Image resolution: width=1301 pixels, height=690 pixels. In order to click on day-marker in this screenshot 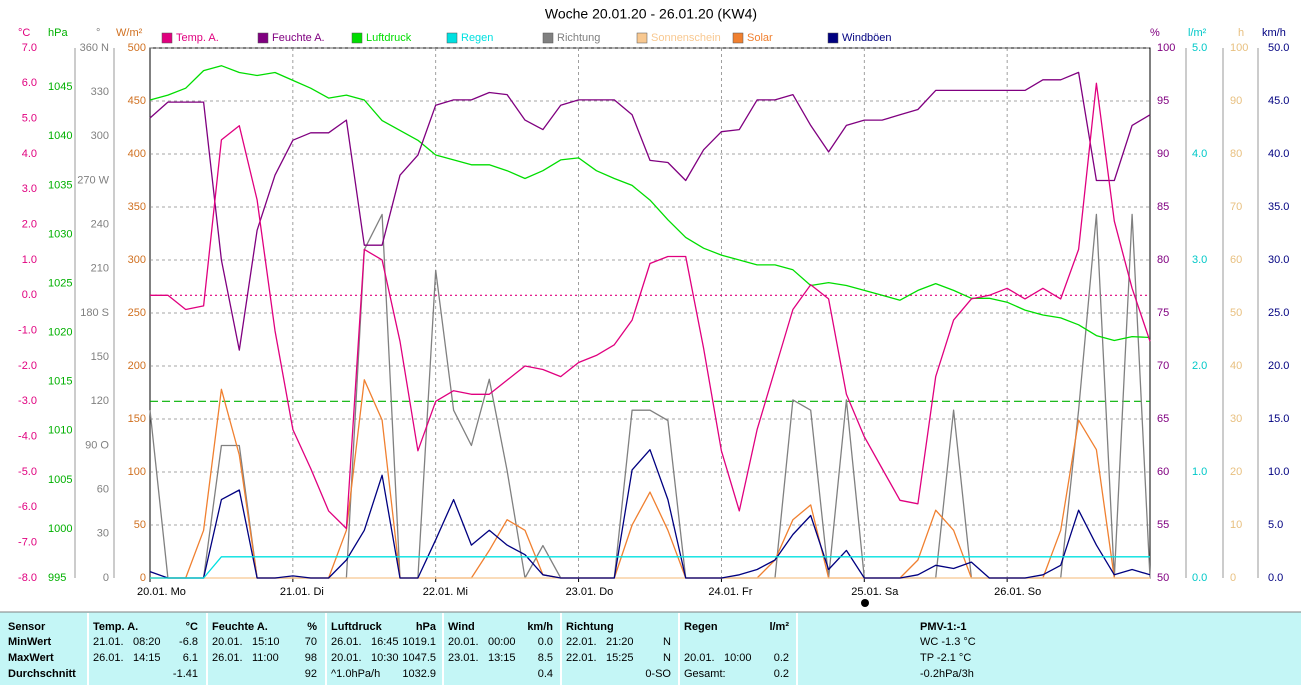, I will do `click(865, 603)`.